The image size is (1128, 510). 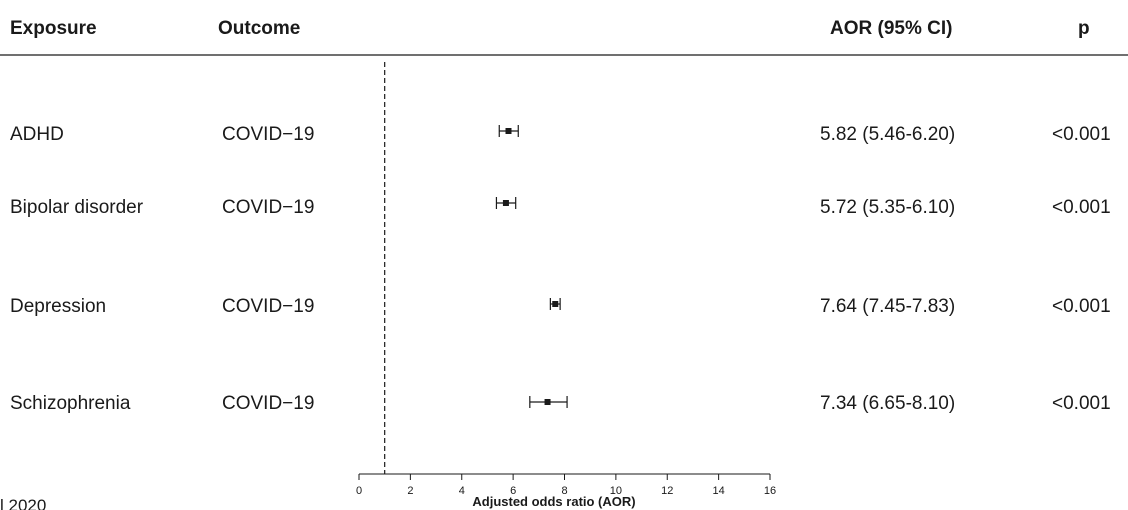 I want to click on header-aor-ci: AOR (95% CI), so click(x=891, y=28).